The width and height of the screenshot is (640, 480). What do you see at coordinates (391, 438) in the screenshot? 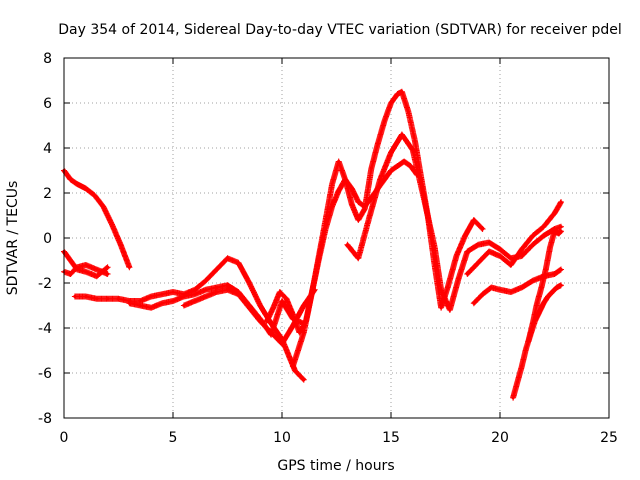
I see `x-tick-label: 15` at bounding box center [391, 438].